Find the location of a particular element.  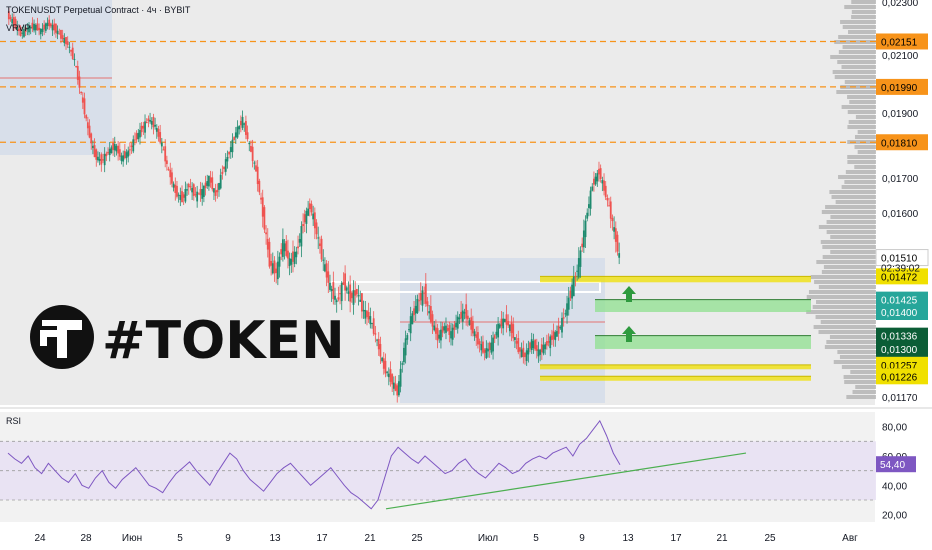

price-badge is located at coordinates (902, 299).